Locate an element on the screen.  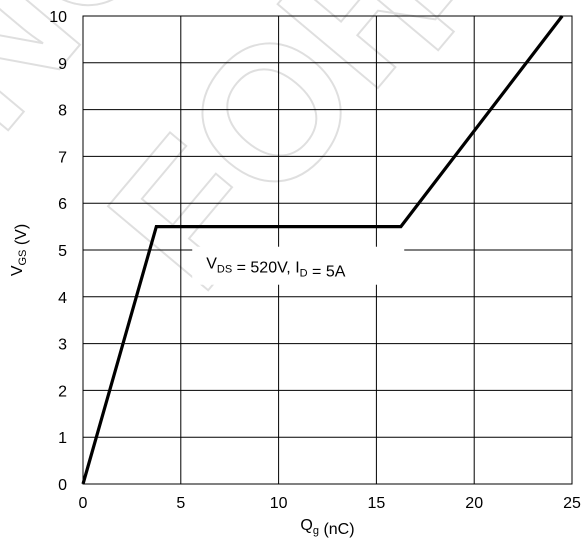
y-tick-label: 7 is located at coordinates (62, 157).